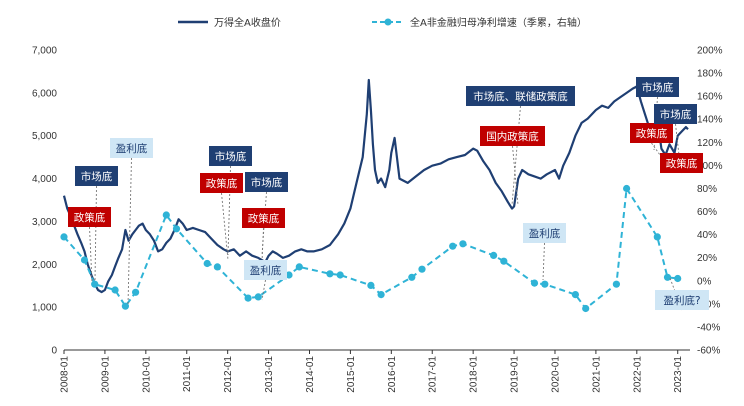 This screenshot has height=406, width=744. What do you see at coordinates (710, 74) in the screenshot?
I see `y-right-tick-label: 180%` at bounding box center [710, 74].